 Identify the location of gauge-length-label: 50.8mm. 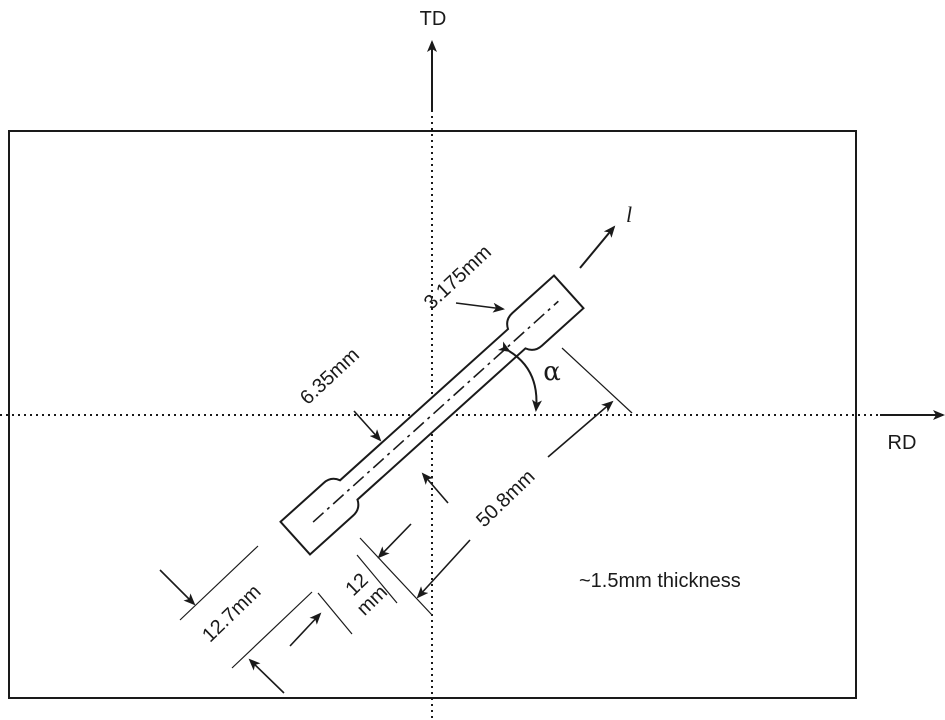
(505, 499).